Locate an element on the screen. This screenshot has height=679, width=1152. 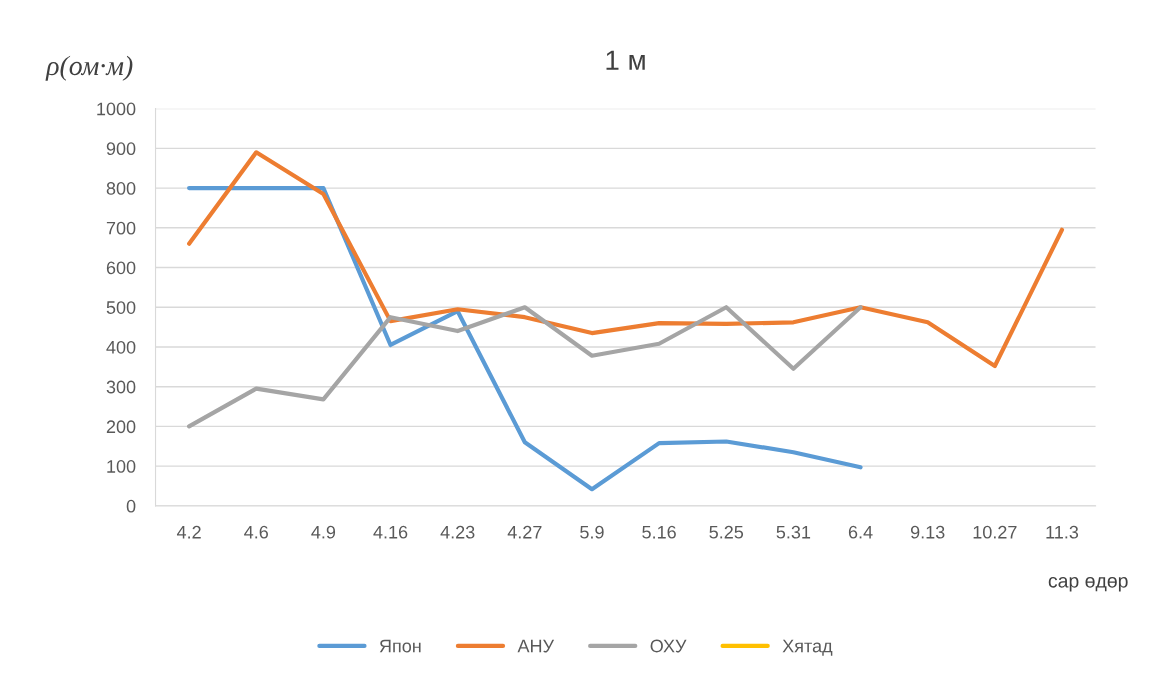
x-tick-label: 5.9 is located at coordinates (592, 532).